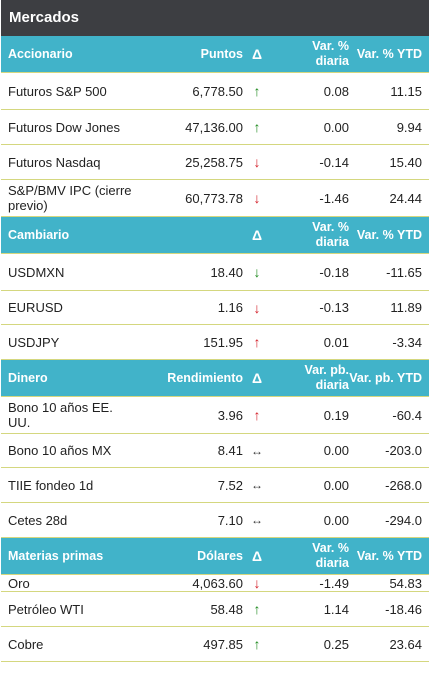  What do you see at coordinates (334, 198) in the screenshot?
I see `daily-change: -1.46` at bounding box center [334, 198].